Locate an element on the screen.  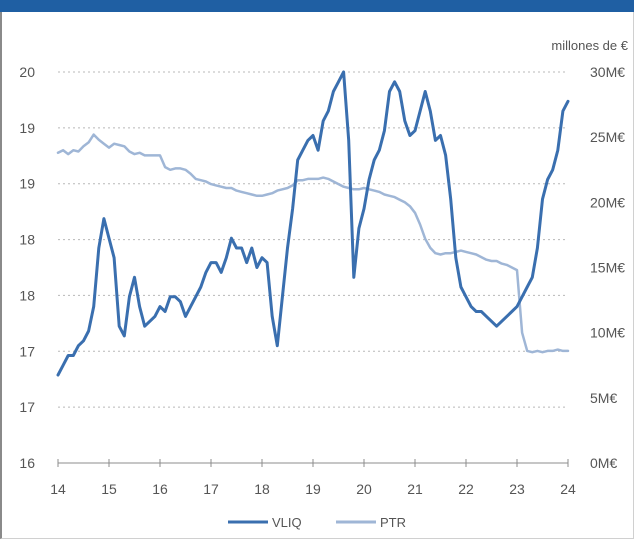
y-left-tick-label: 20 is located at coordinates (27, 72).